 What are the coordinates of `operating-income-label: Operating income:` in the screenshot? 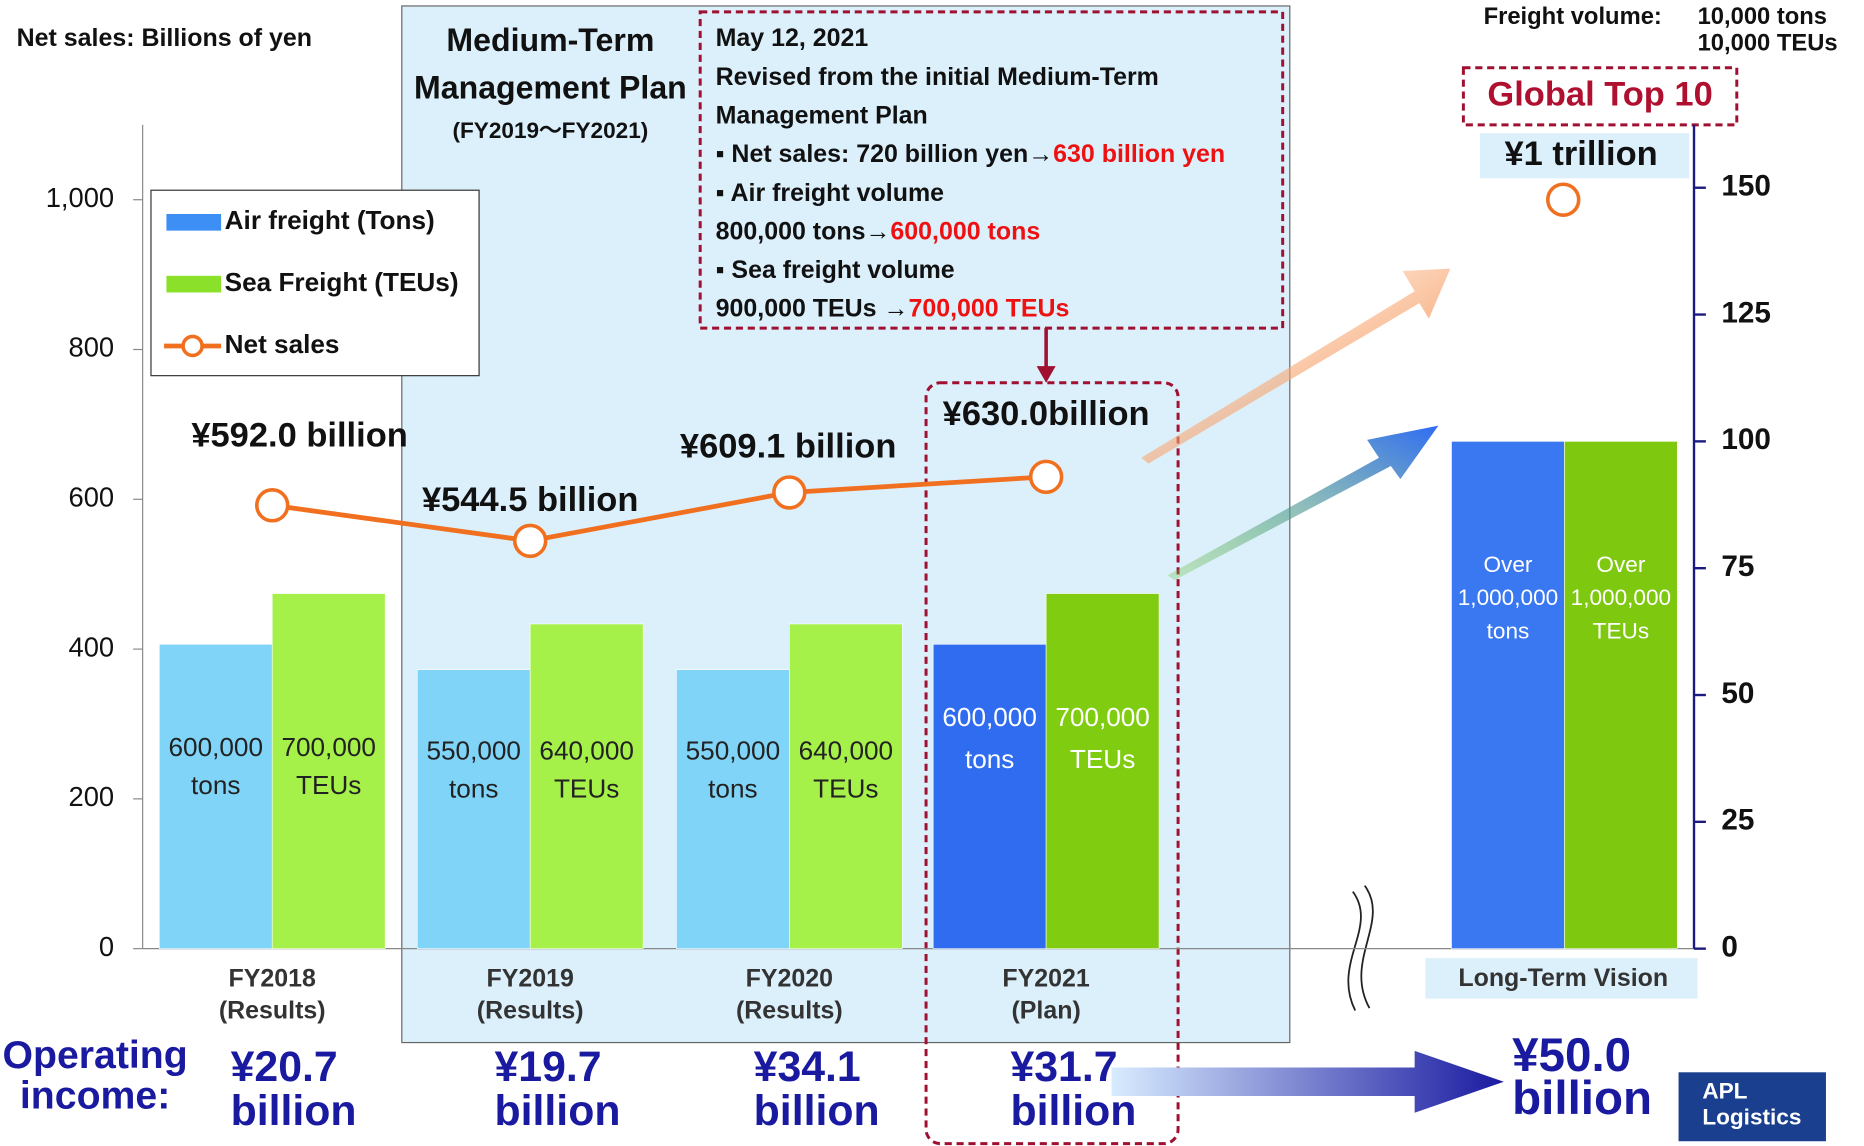 It's located at (94, 1075).